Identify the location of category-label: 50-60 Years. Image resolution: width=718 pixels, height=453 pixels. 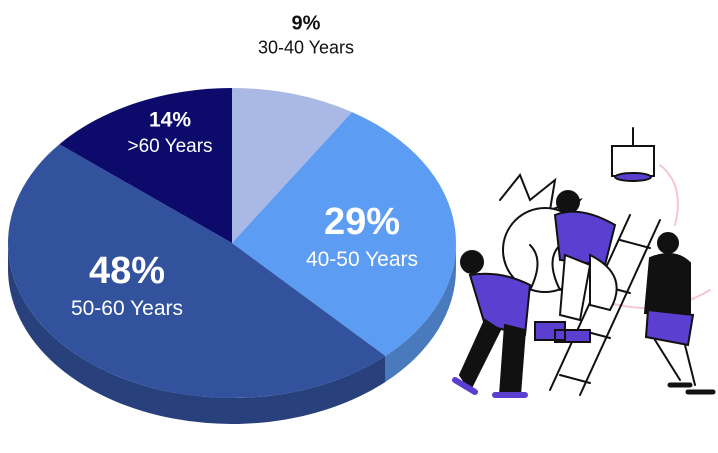
(127, 308).